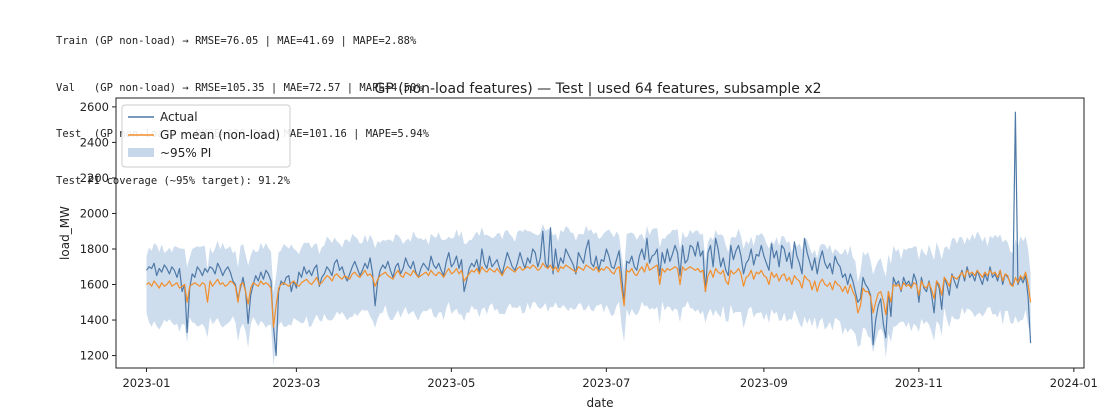 This screenshot has width=1108, height=412. Describe the element at coordinates (296, 383) in the screenshot. I see `x-tick-label: 2023-03` at that location.